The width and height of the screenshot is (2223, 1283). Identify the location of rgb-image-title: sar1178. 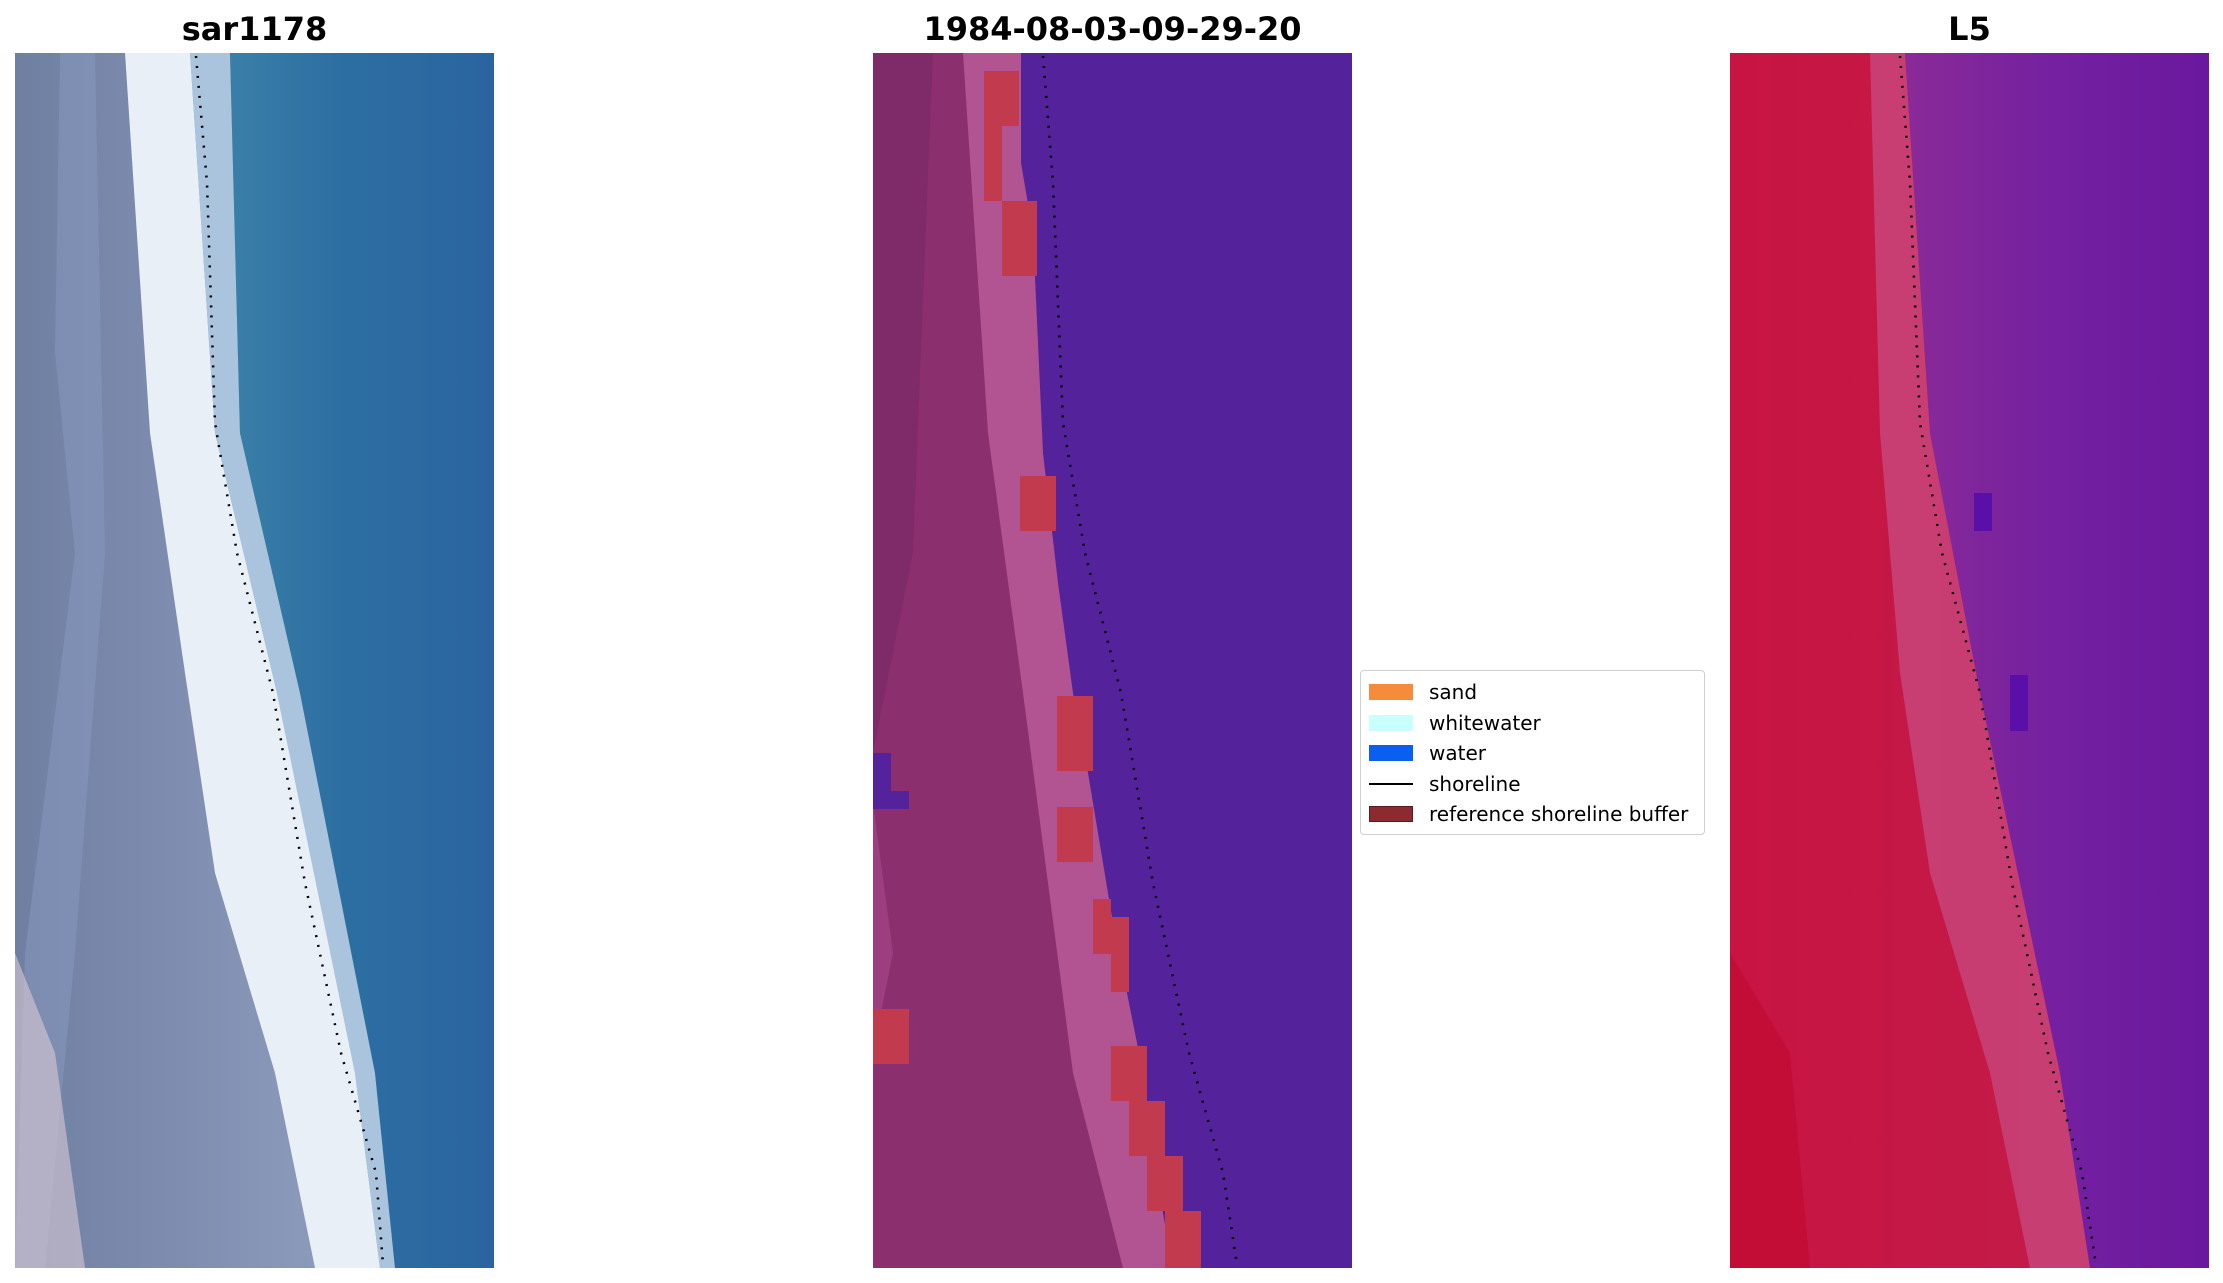
(254, 29).